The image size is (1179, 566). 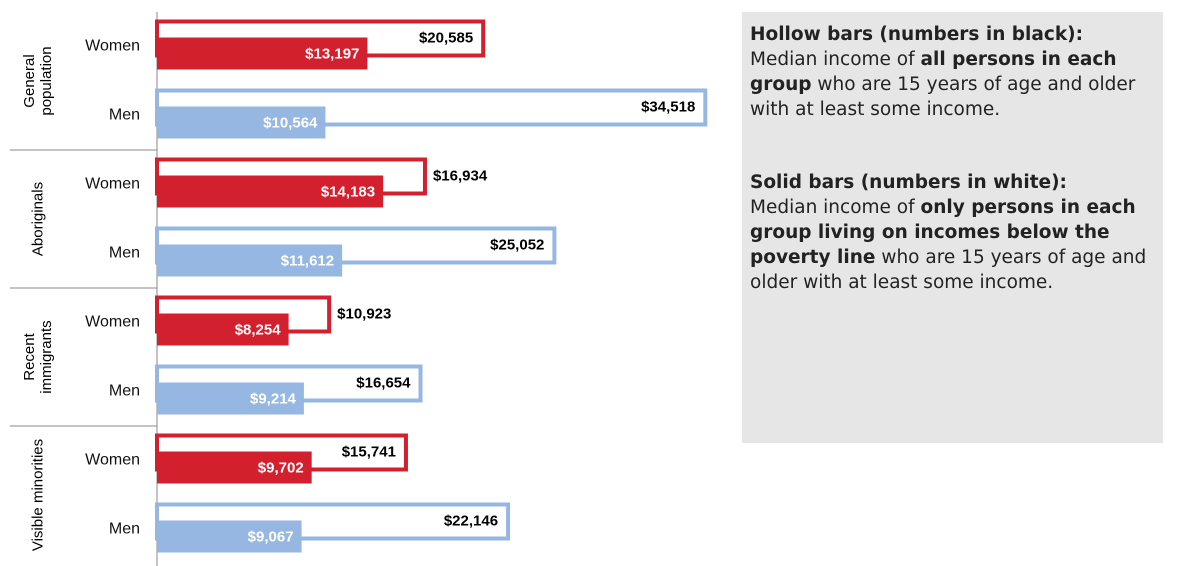 I want to click on hollow-value-label: $15,741, so click(x=369, y=451).